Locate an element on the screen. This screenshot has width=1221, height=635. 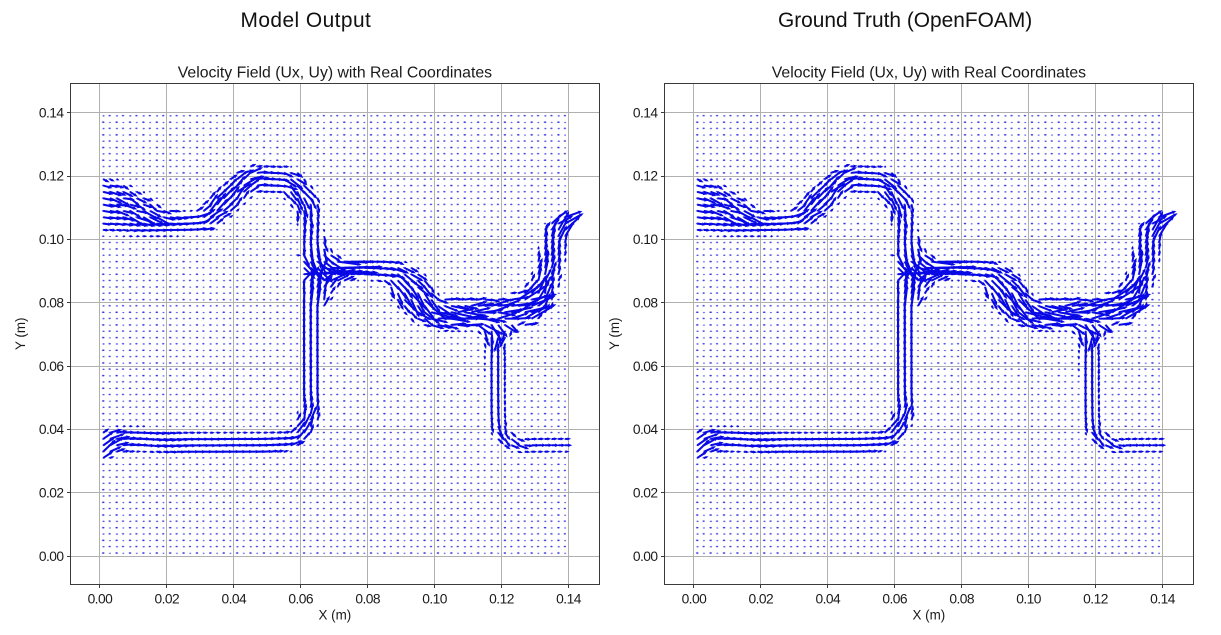
svg-text: Ground Truth (OpenFOAM) is located at coordinates (905, 20).